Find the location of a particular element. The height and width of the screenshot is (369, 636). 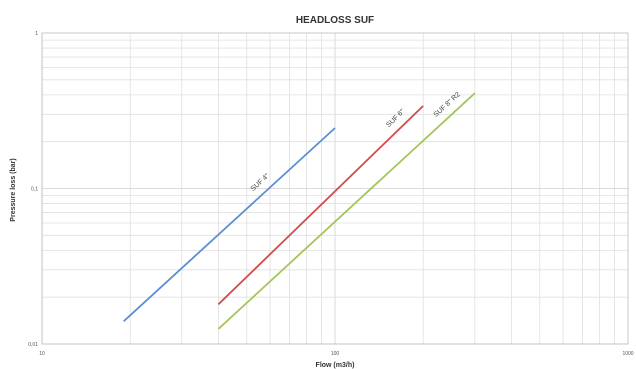

x-tick-label: 1000 is located at coordinates (627, 354).